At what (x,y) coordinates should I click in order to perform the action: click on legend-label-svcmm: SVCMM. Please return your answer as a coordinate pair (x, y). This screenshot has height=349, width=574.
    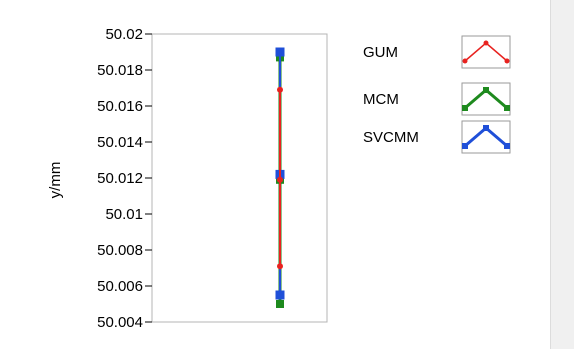
    Looking at the image, I should click on (391, 137).